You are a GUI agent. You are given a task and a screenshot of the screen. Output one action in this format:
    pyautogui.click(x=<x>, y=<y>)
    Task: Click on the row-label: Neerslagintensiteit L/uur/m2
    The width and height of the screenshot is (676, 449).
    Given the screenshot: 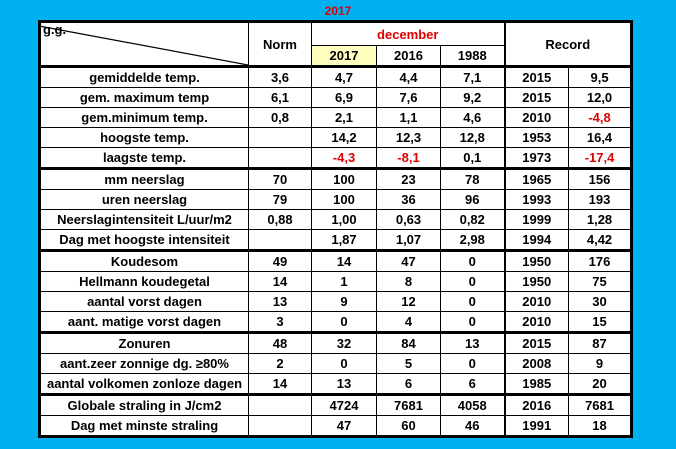 What is the action you would take?
    pyautogui.click(x=144, y=219)
    